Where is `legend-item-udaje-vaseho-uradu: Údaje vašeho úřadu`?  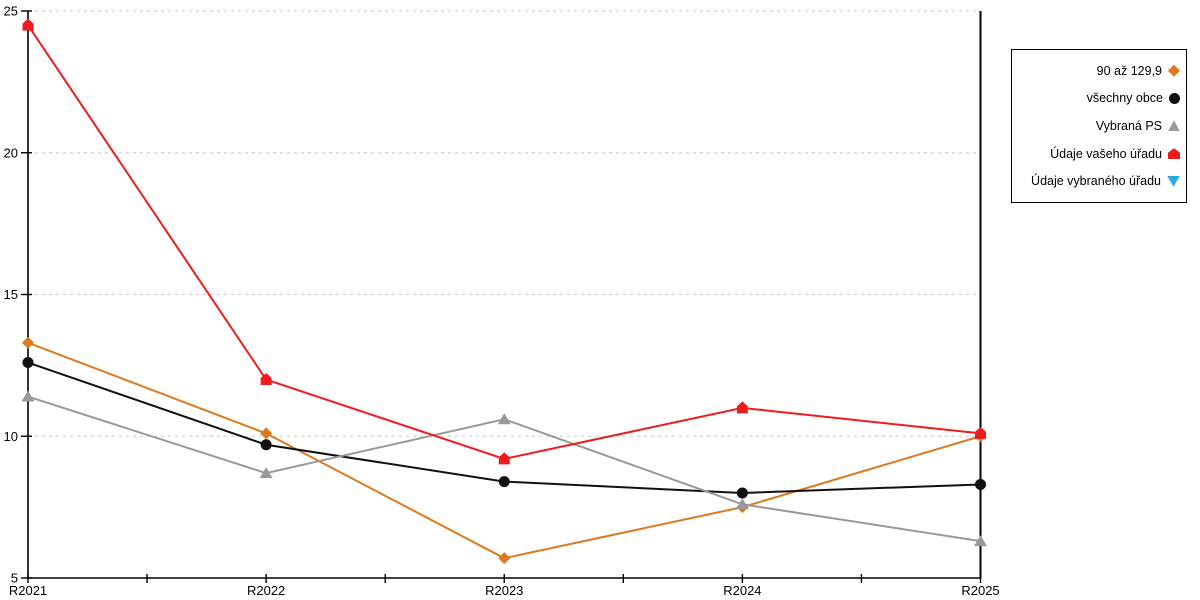
legend-item-udaje-vaseho-uradu: Údaje vašeho úřadu is located at coordinates (1098, 154).